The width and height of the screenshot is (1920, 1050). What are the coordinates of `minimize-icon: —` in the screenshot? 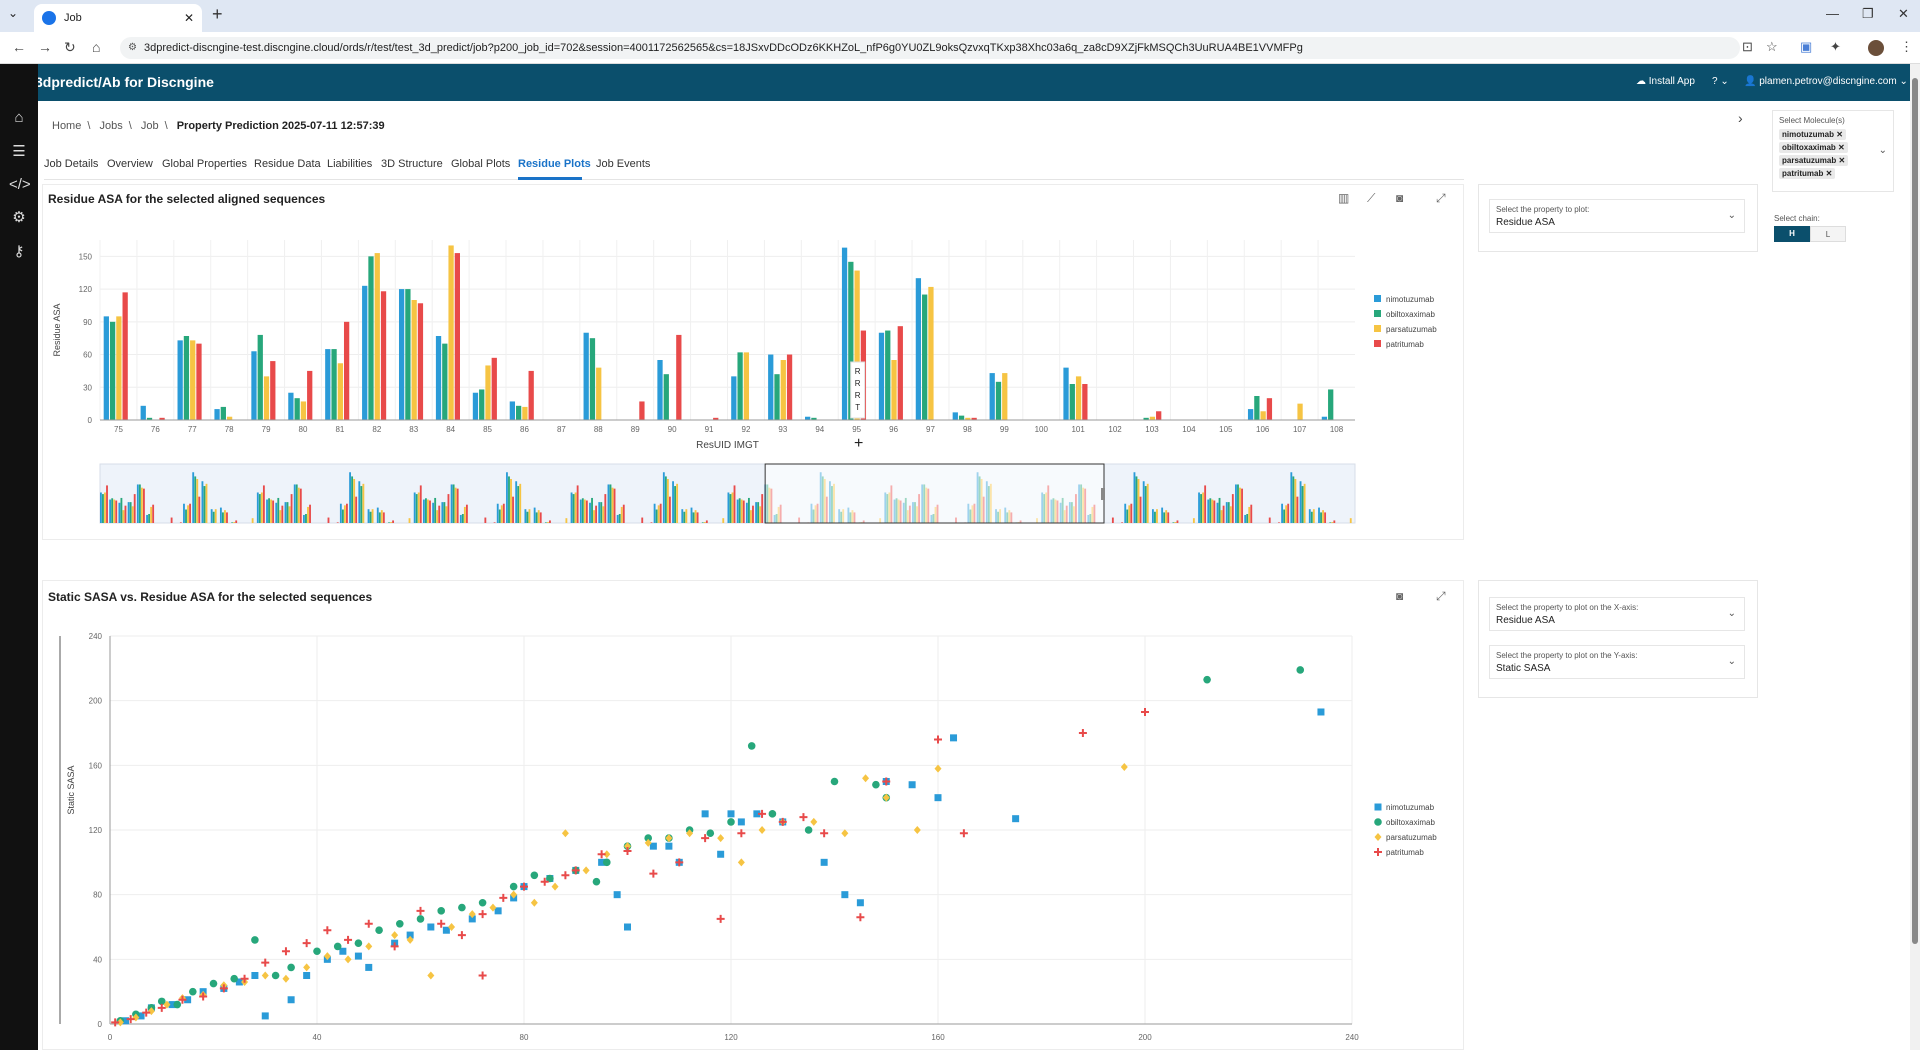 It's located at (1832, 13).